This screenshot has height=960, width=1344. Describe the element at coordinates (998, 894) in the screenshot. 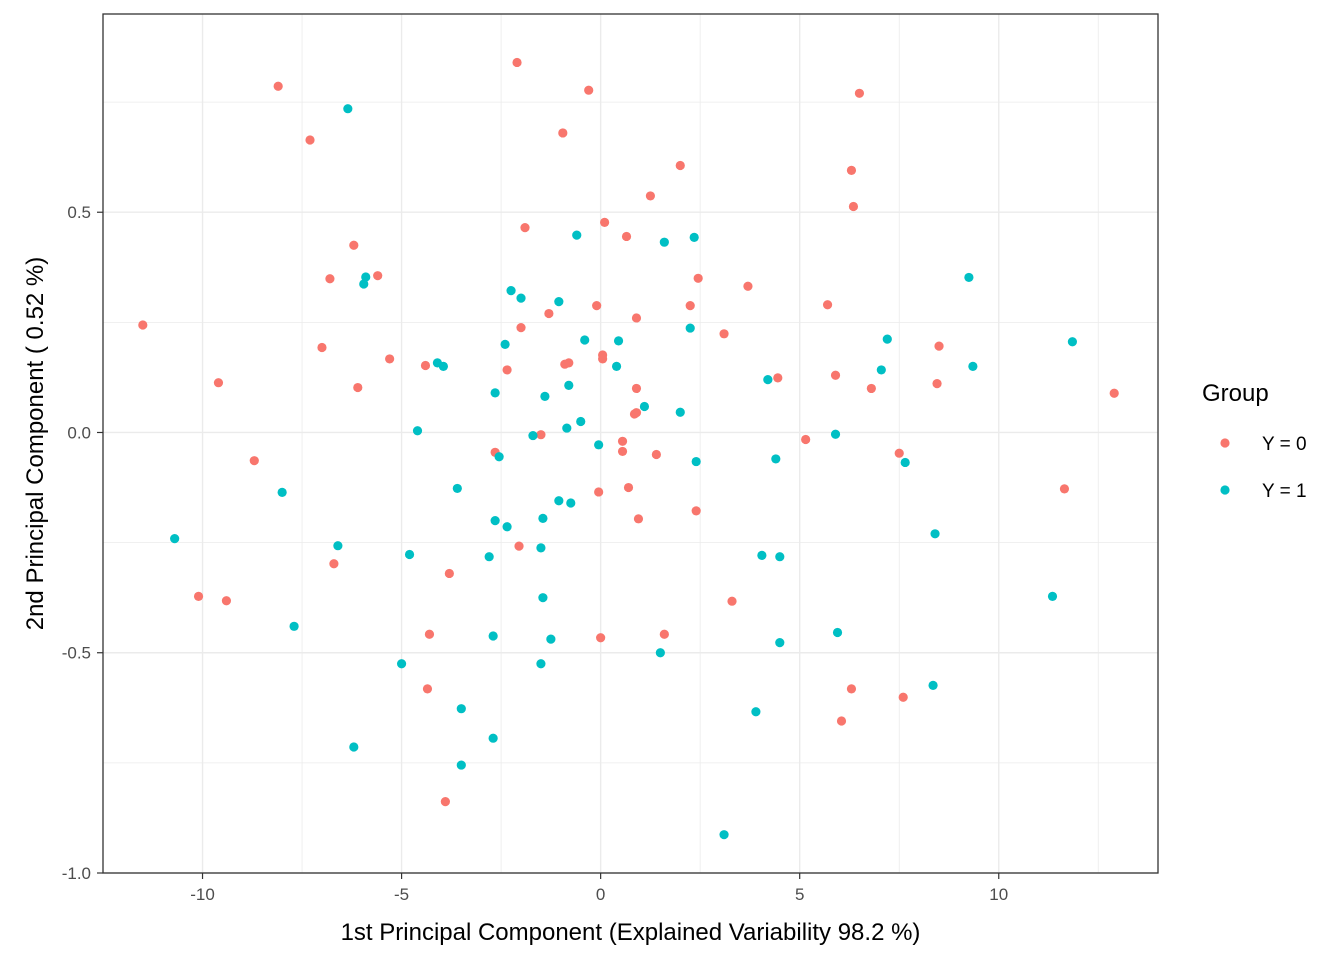

I see `x-tick-label: 10` at that location.